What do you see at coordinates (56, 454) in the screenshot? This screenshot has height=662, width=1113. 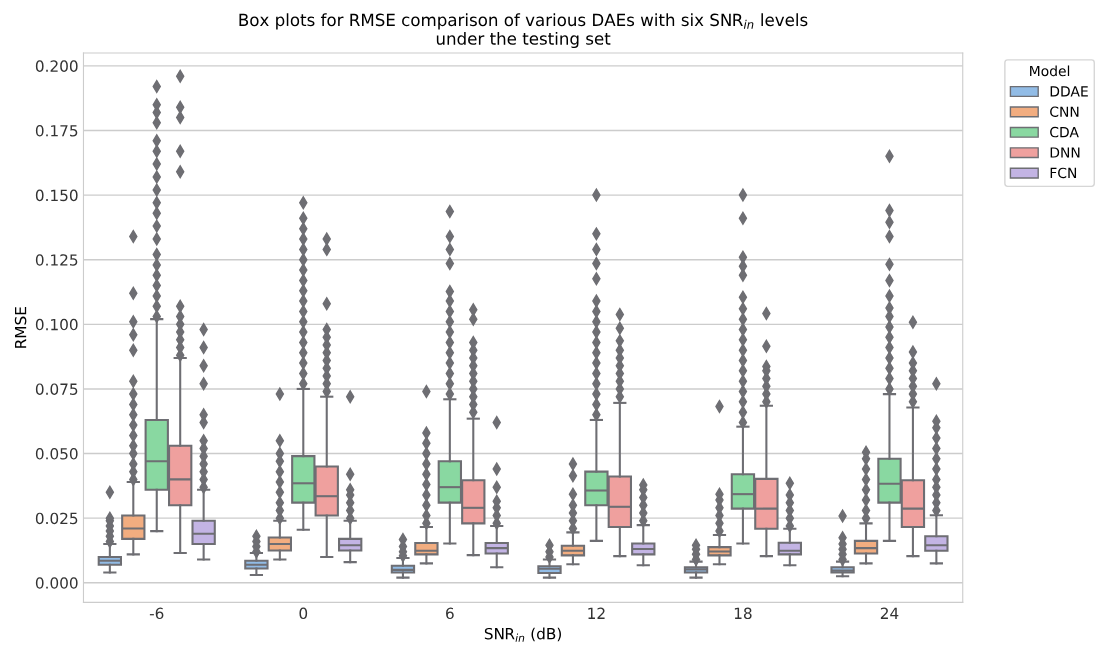 I see `y-tick-label: 0.050` at bounding box center [56, 454].